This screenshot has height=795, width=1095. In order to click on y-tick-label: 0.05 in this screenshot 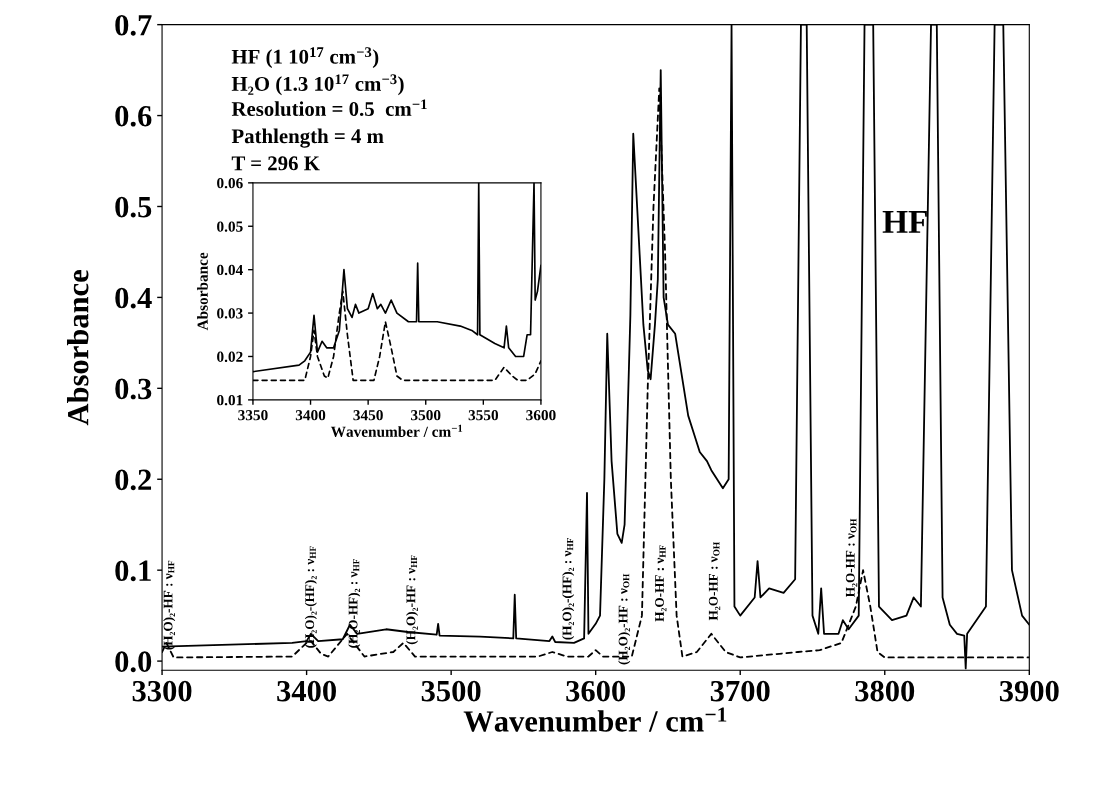, I will do `click(230, 226)`.